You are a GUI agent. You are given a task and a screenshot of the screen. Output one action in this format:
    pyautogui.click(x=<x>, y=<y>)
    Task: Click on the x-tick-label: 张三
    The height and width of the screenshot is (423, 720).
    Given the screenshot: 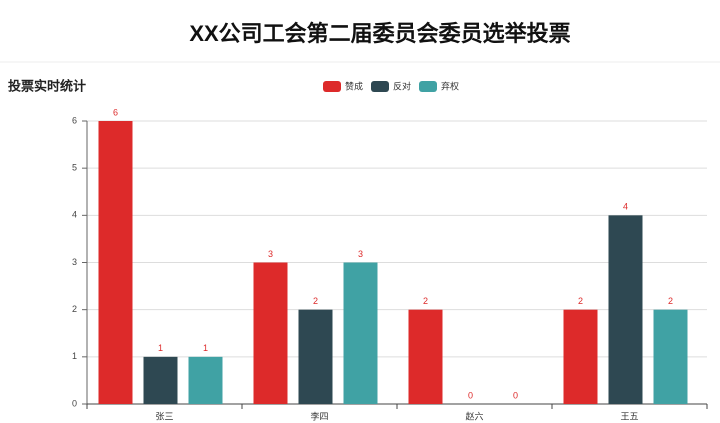 What is the action you would take?
    pyautogui.click(x=164, y=416)
    